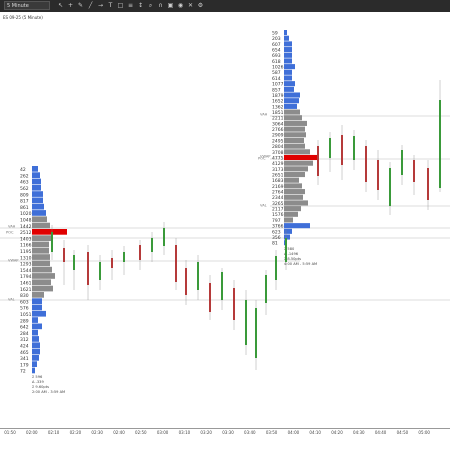 The width and height of the screenshot is (450, 451). What do you see at coordinates (170, 5) in the screenshot?
I see `lock-icon: ▣` at bounding box center [170, 5].